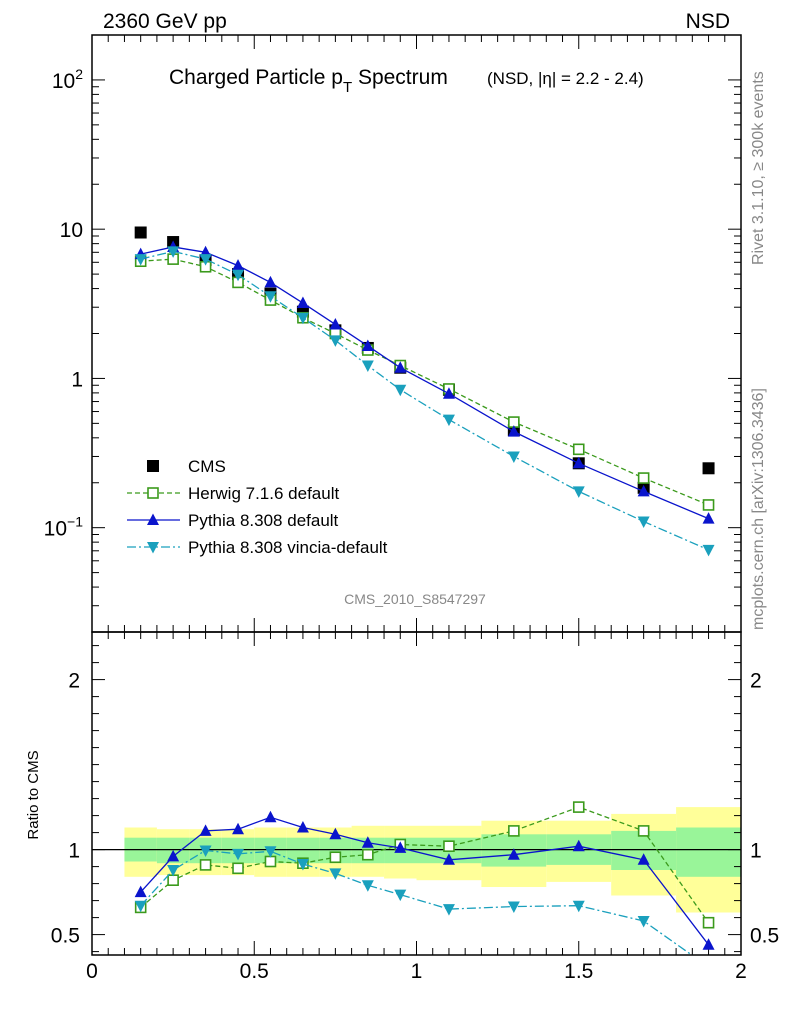 This screenshot has width=786, height=1024. I want to click on ratio-line-pythia, so click(425, 881).